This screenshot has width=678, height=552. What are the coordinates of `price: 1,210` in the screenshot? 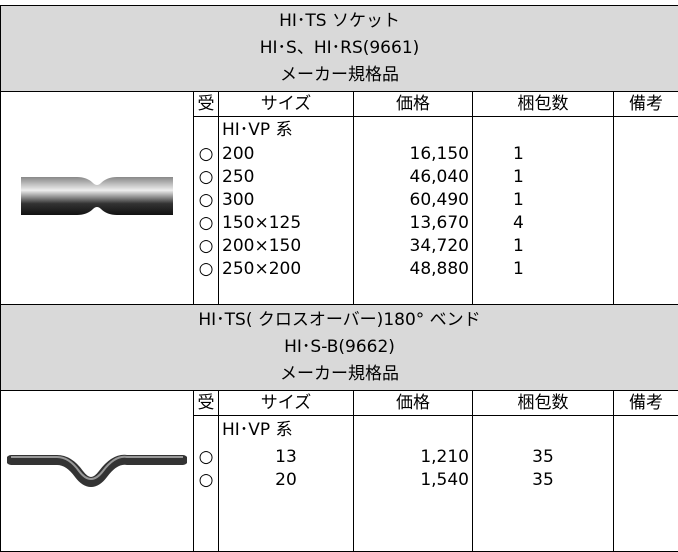 It's located at (413, 456).